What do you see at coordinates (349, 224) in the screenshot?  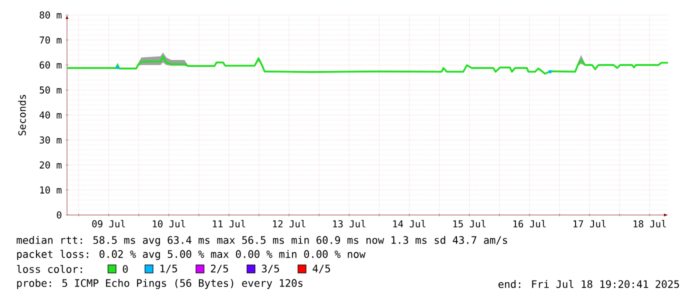 I see `x-tick-label: 13 Jul` at bounding box center [349, 224].